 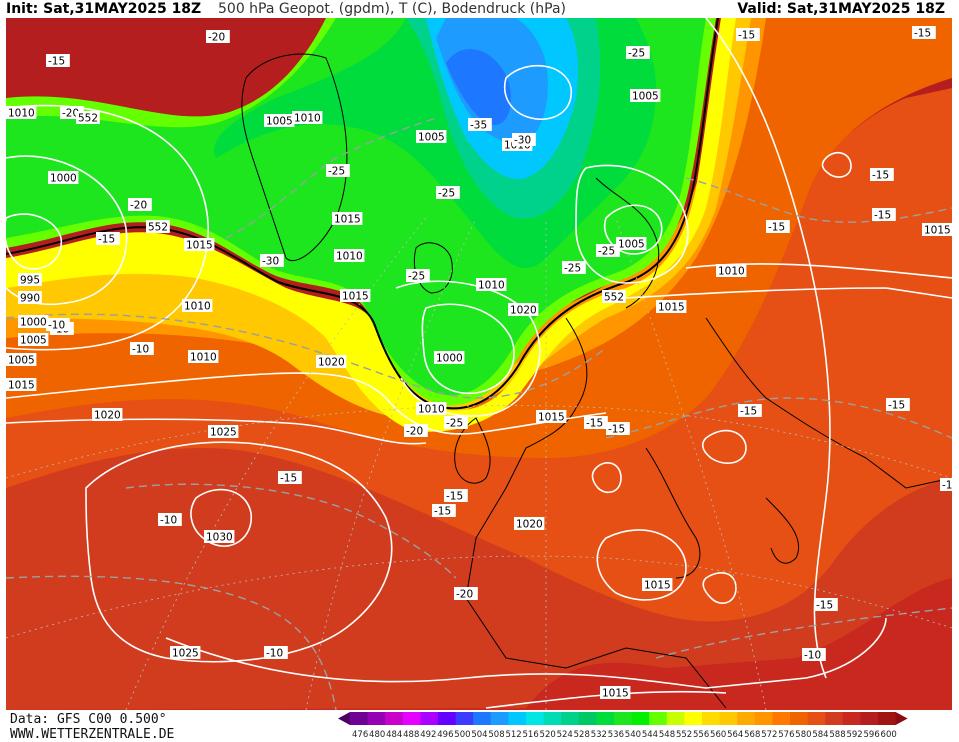 I want to click on pressure-label: 990, so click(x=30, y=298).